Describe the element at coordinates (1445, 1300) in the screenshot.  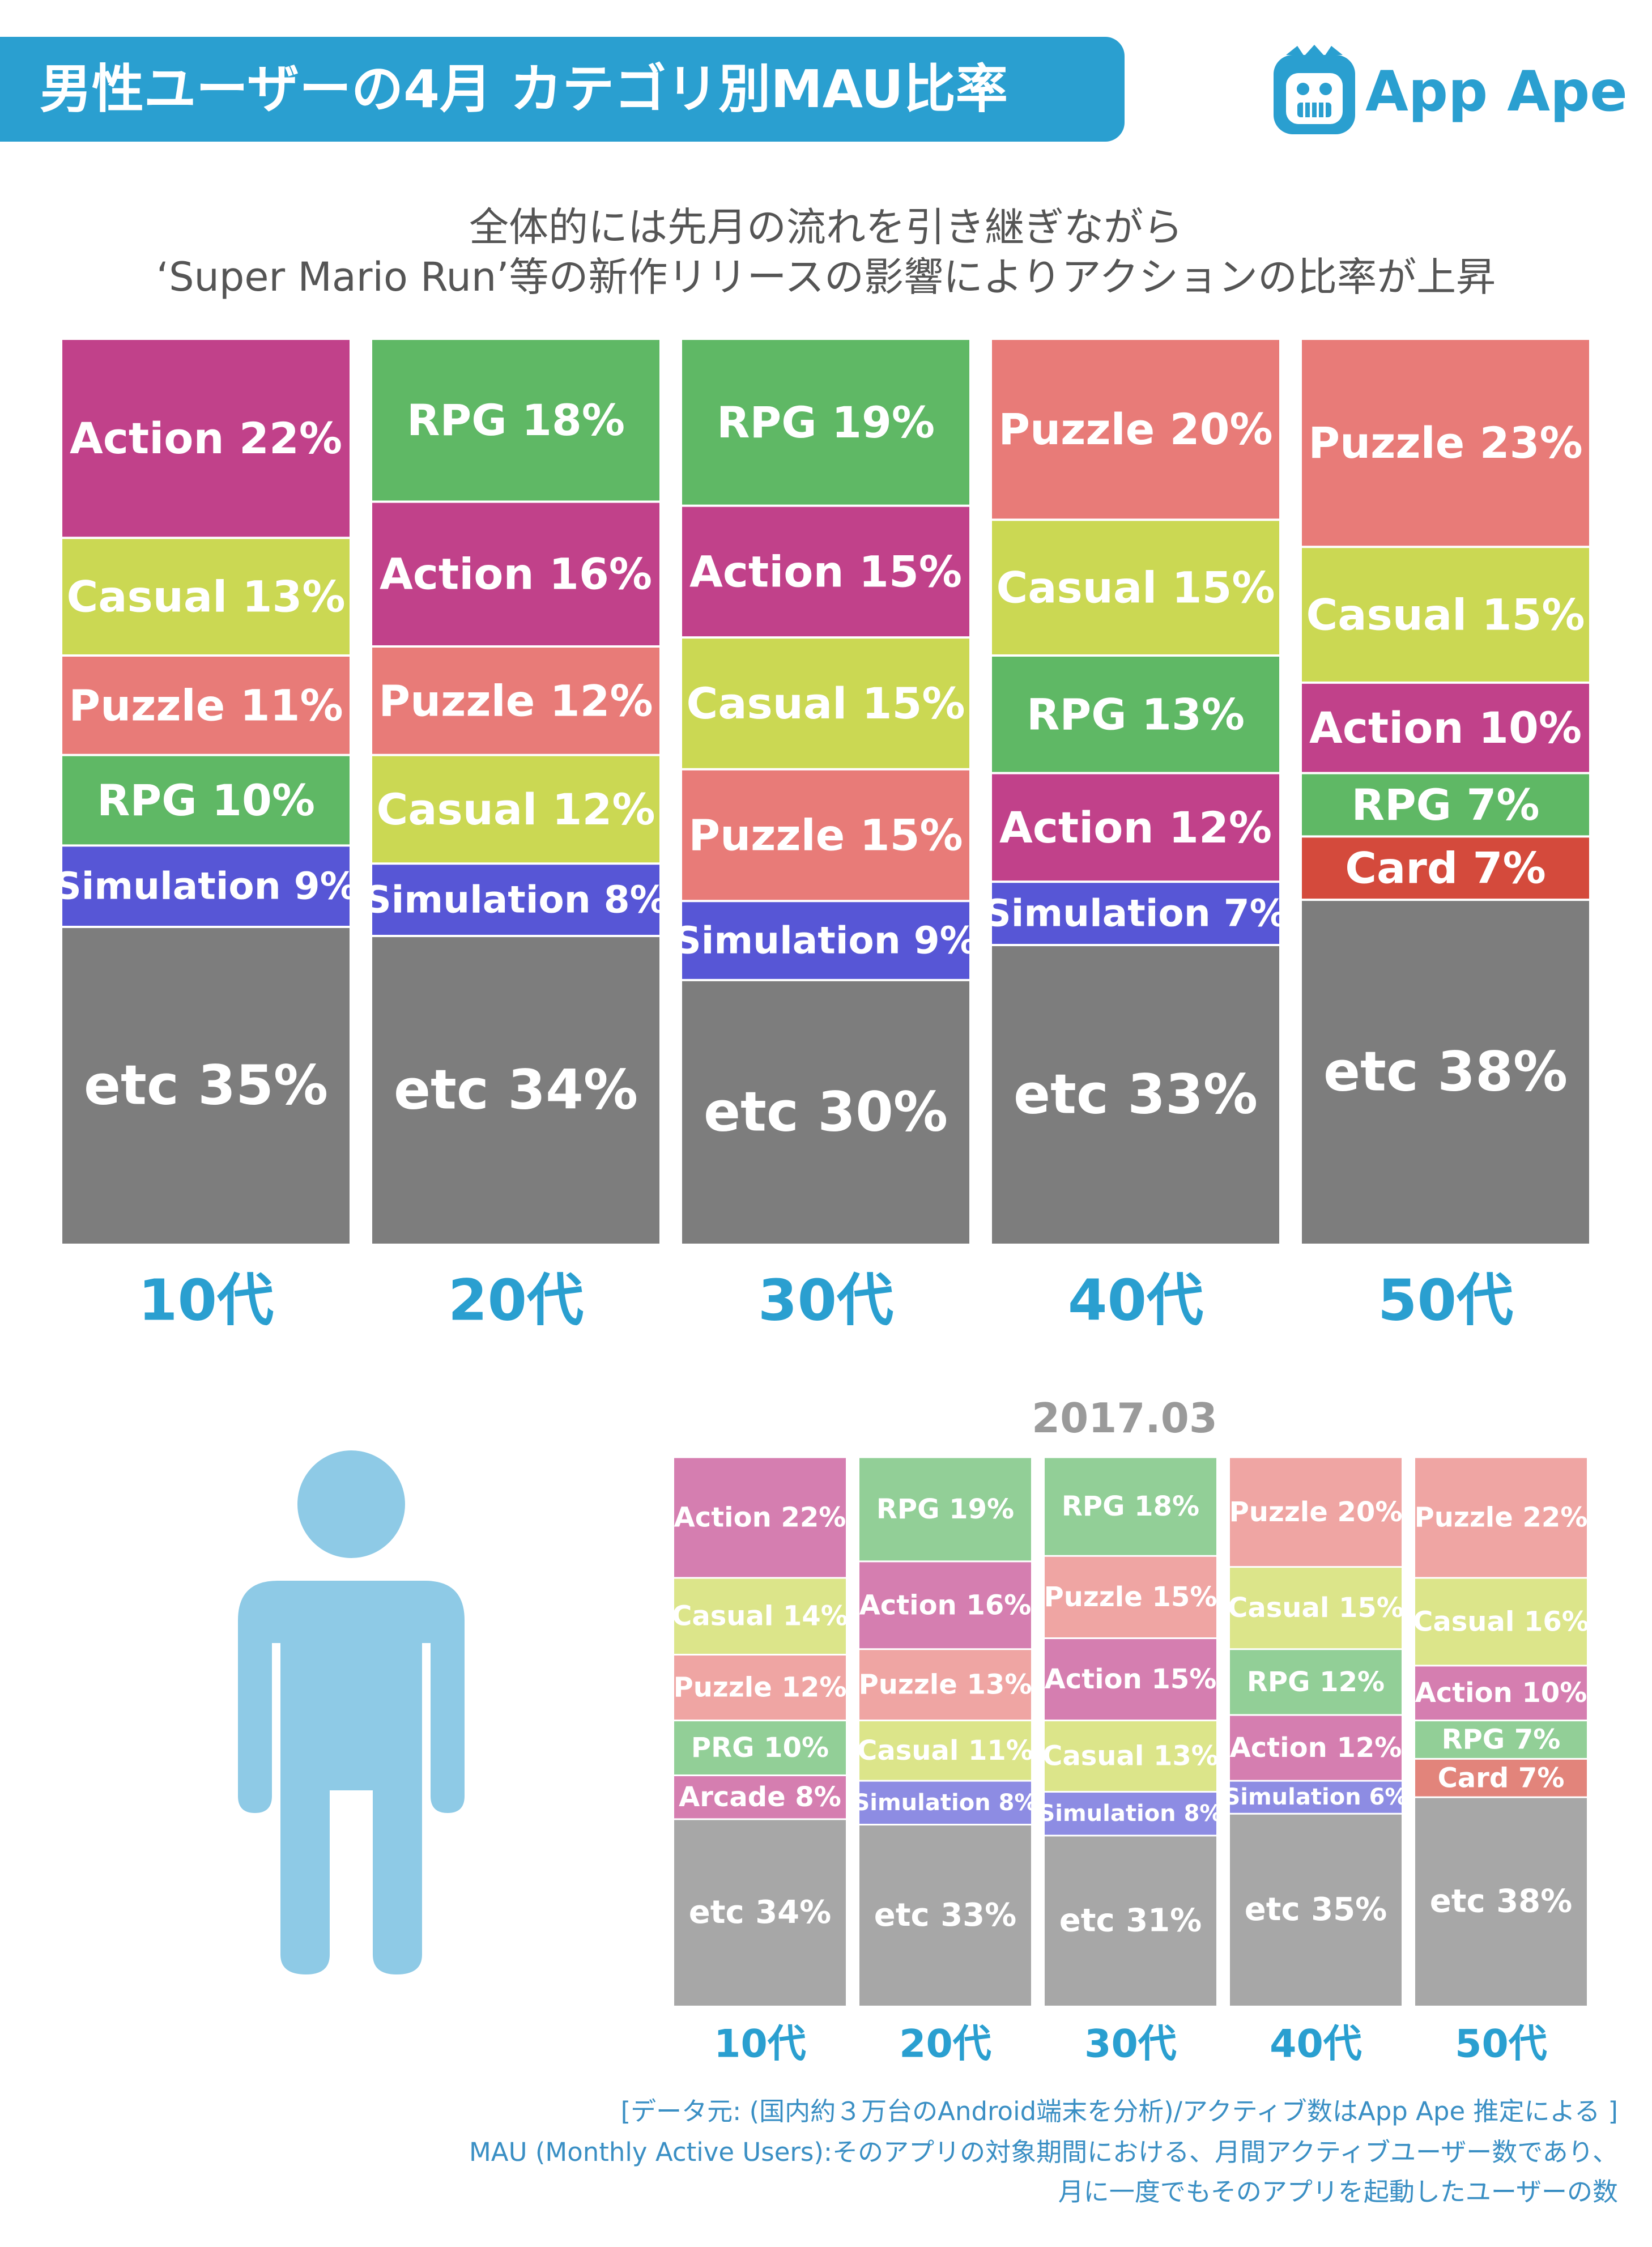
I see `x-axis-label-50: 50代` at that location.